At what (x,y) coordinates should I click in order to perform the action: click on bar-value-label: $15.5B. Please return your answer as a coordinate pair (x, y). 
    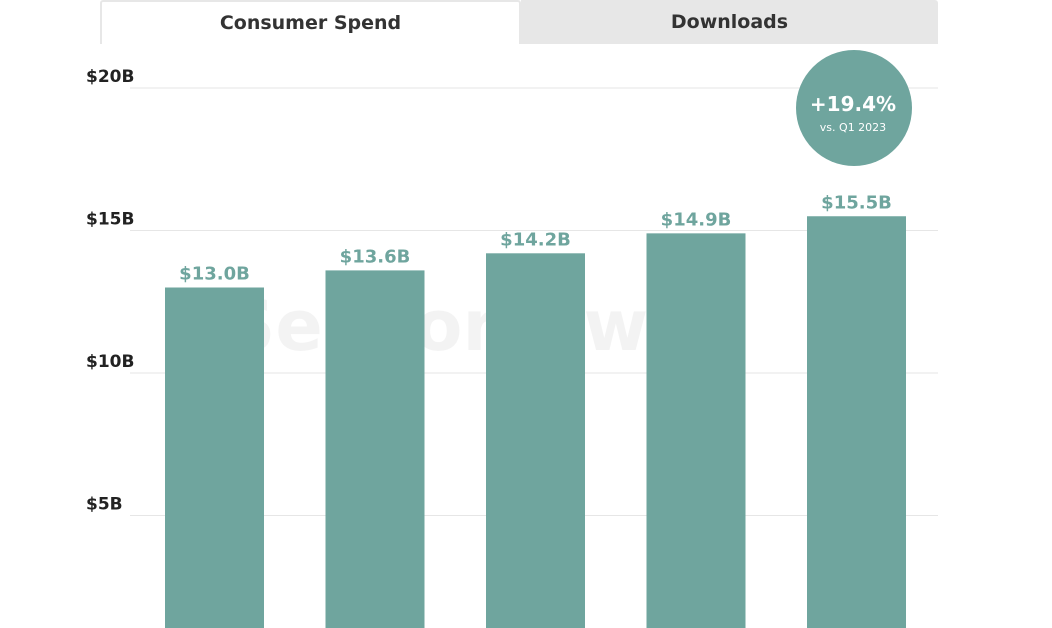
    Looking at the image, I should click on (856, 202).